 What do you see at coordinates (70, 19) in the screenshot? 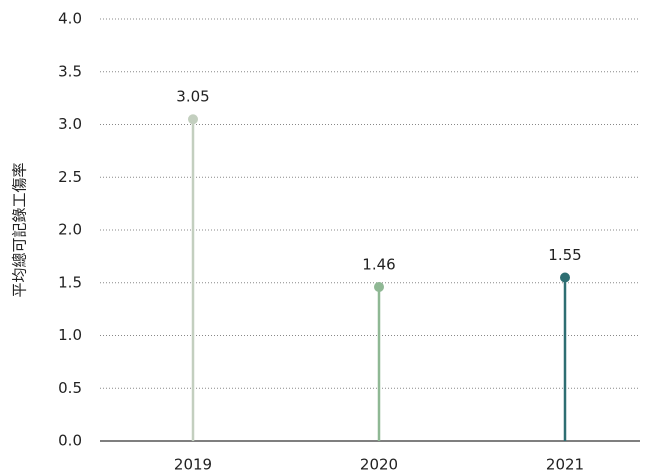
I see `y-tick-label: 4.0` at bounding box center [70, 19].